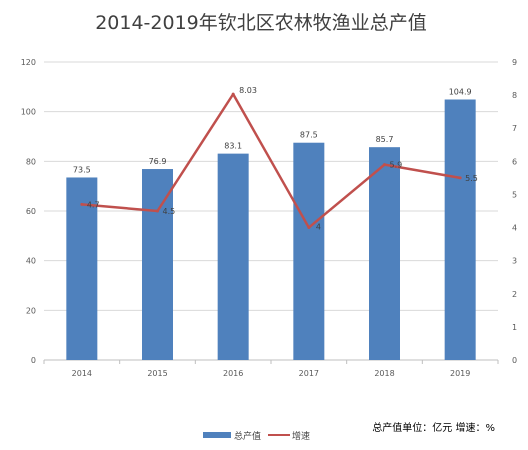 This screenshot has width=528, height=450. Describe the element at coordinates (158, 161) in the screenshot. I see `bar-value-label: 76.9` at that location.